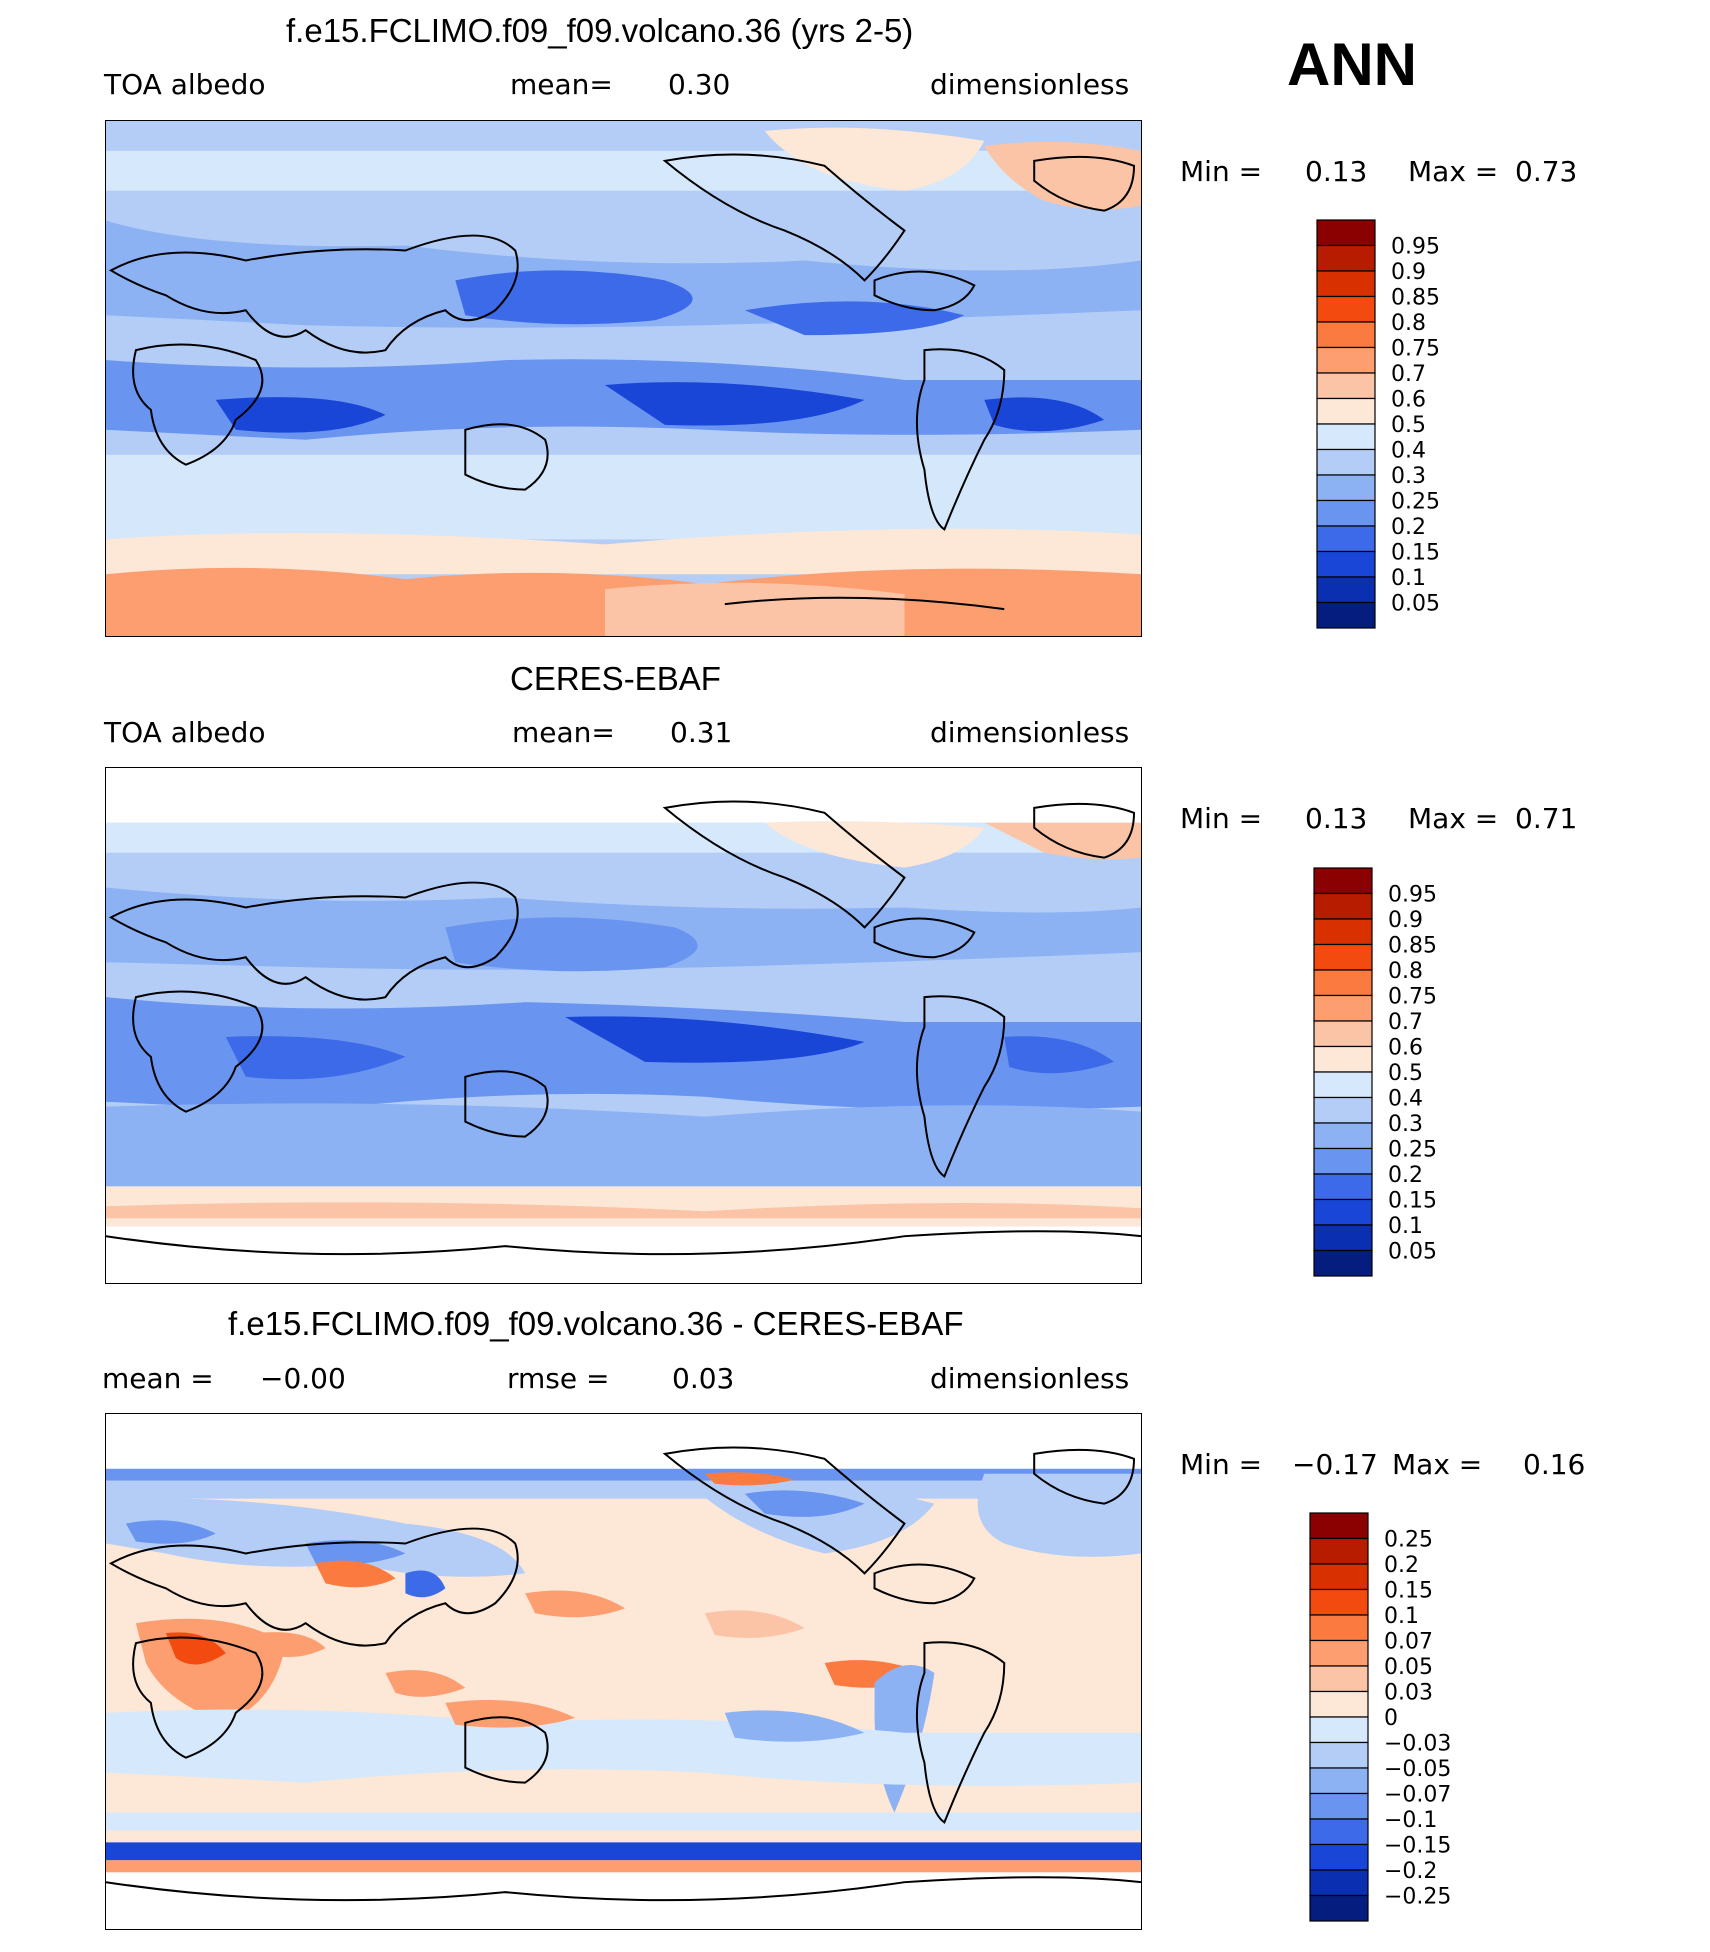  What do you see at coordinates (561, 84) in the screenshot?
I see `panel-1-mean-label: mean=` at bounding box center [561, 84].